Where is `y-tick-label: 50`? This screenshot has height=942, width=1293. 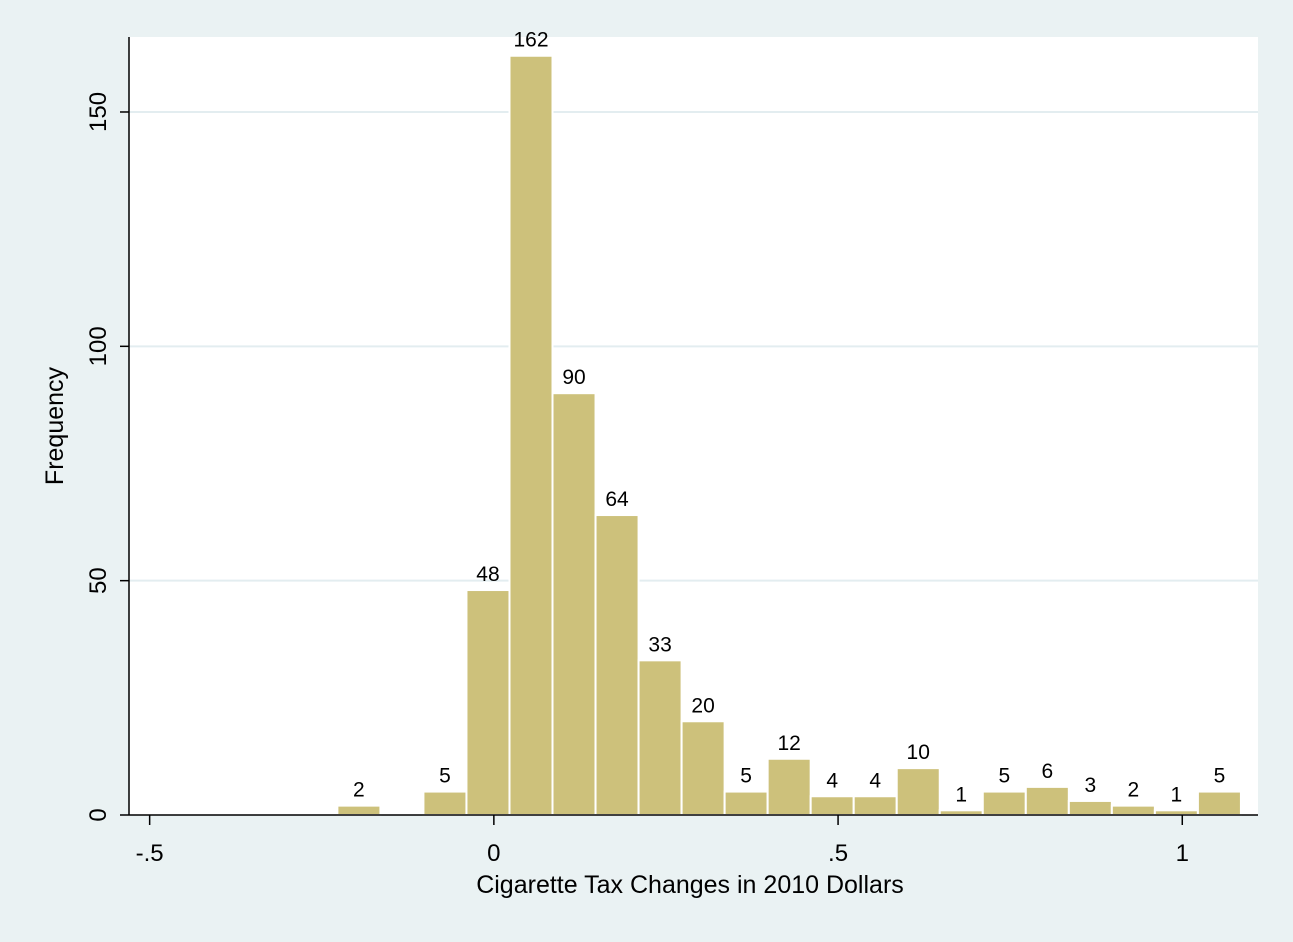 y-tick-label: 50 is located at coordinates (98, 580).